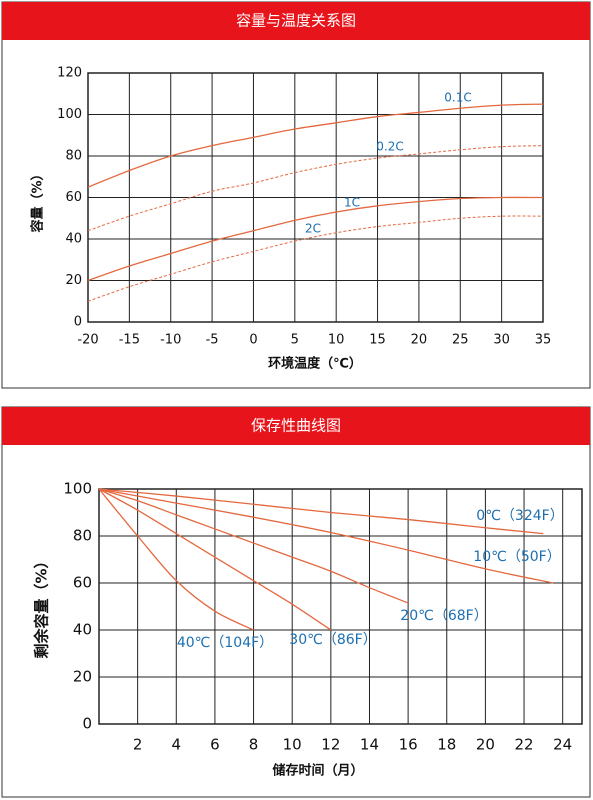  I want to click on x-tick-label: 24, so click(562, 745).